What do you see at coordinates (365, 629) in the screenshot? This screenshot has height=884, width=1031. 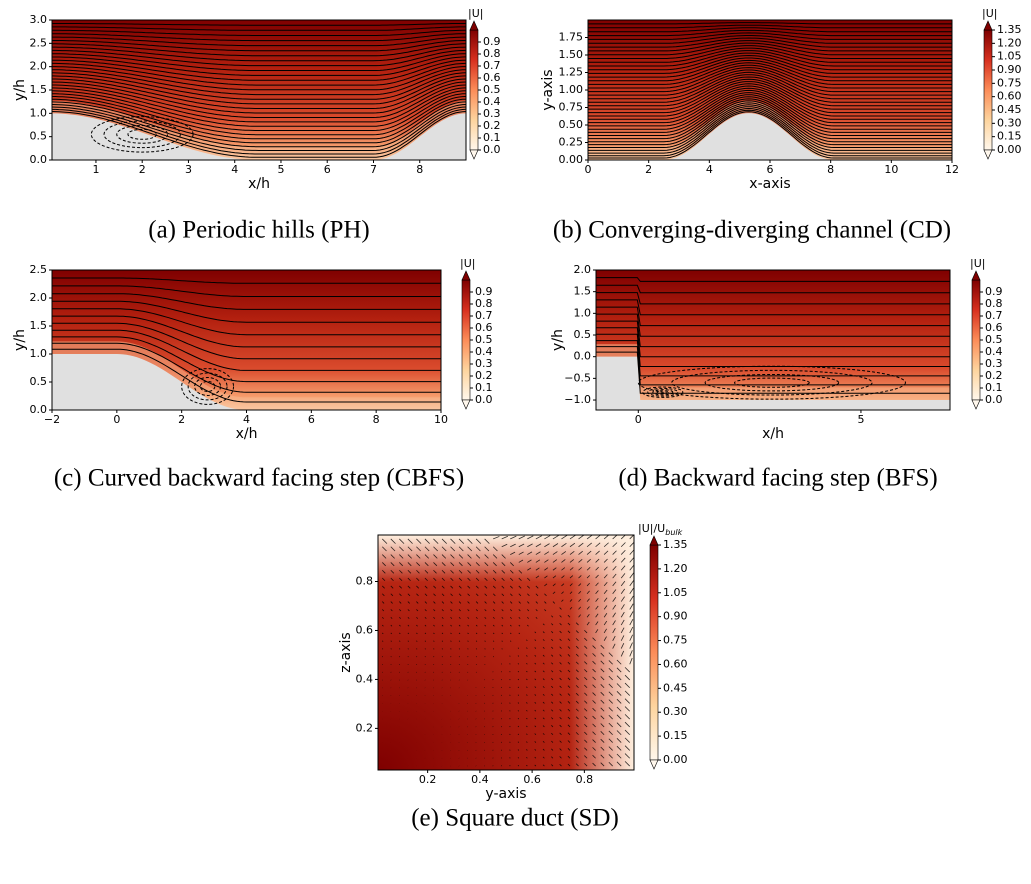 I see `y-tick-label: 0.6` at bounding box center [365, 629].